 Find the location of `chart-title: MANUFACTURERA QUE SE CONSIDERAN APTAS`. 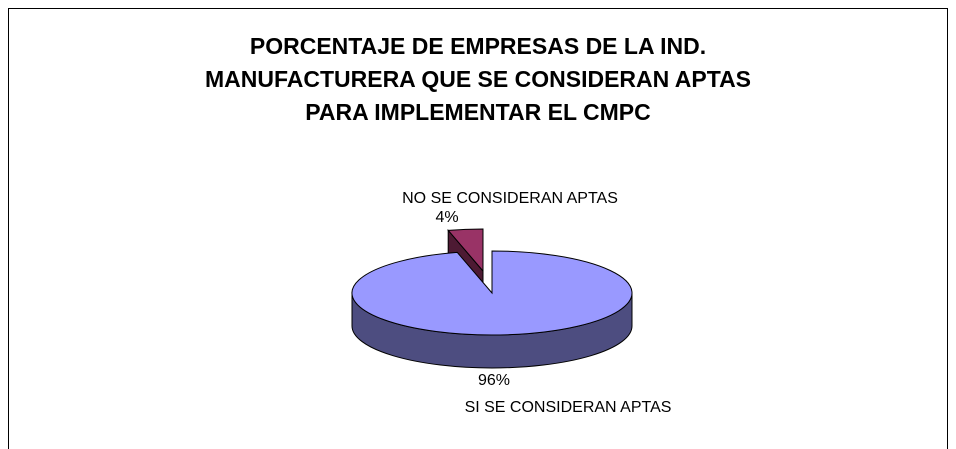

chart-title: MANUFACTURERA QUE SE CONSIDERAN APTAS is located at coordinates (478, 79).